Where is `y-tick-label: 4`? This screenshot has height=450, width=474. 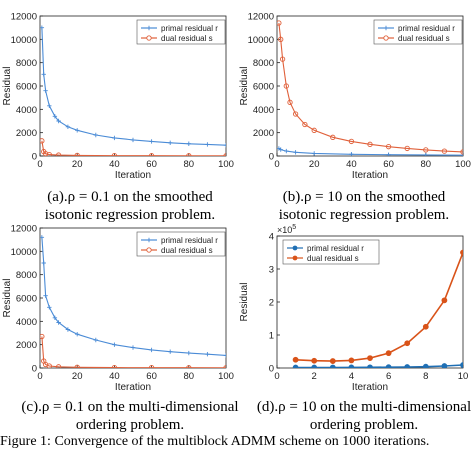
y-tick-label: 4 is located at coordinates (271, 237).